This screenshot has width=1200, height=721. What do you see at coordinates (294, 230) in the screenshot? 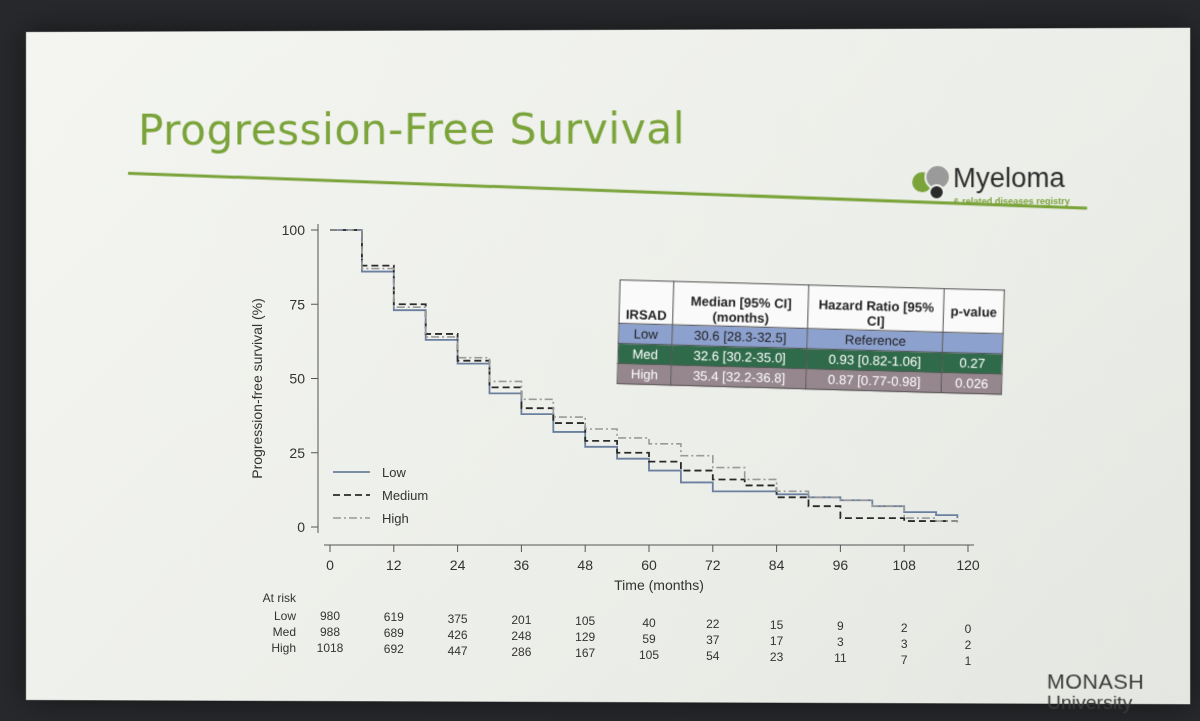
I see `y-tick-label: 100` at bounding box center [294, 230].